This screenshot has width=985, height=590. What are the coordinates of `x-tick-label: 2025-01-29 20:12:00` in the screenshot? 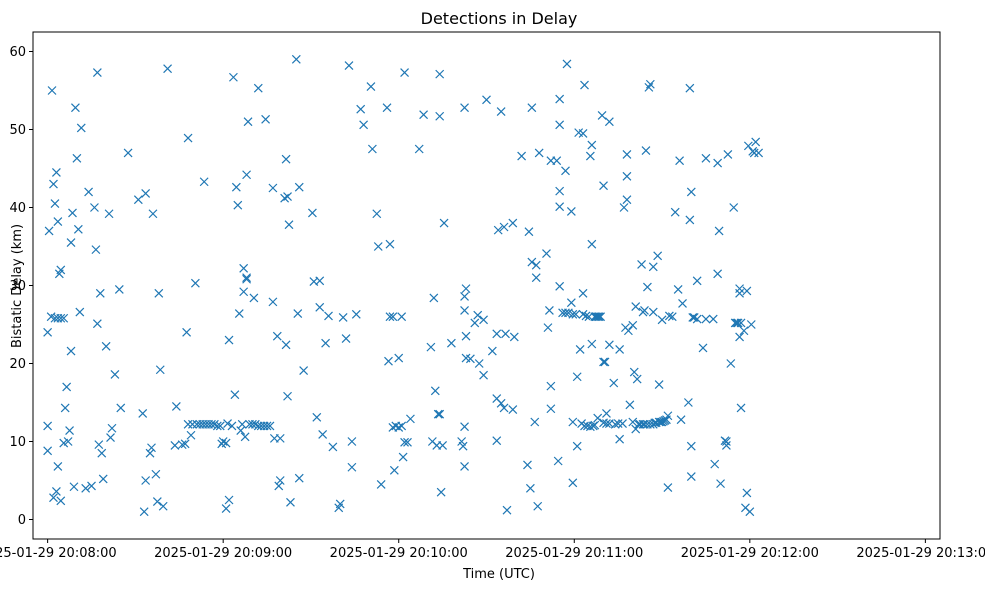 It's located at (750, 553).